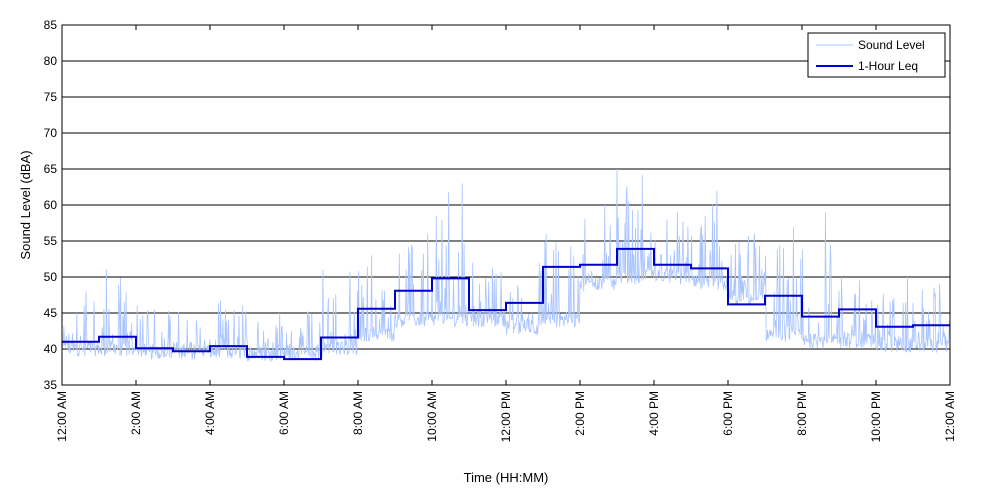  What do you see at coordinates (210, 413) in the screenshot?
I see `x-tick-label: 4:00 AM` at bounding box center [210, 413].